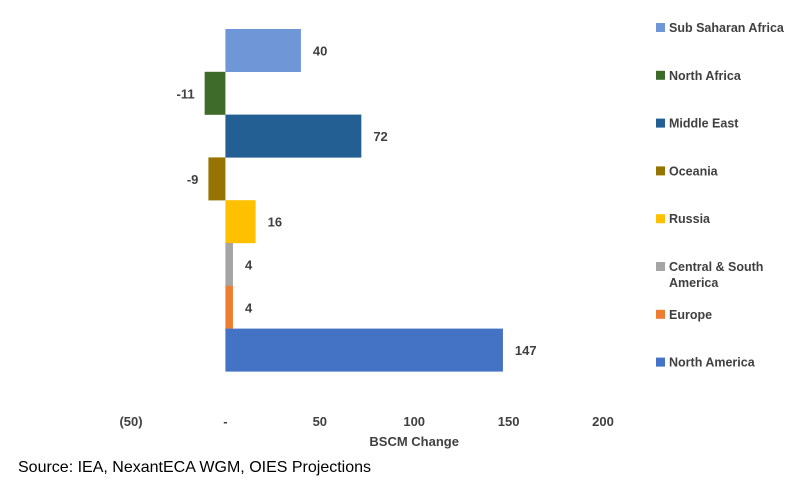  I want to click on x-tick-label: -, so click(225, 421).